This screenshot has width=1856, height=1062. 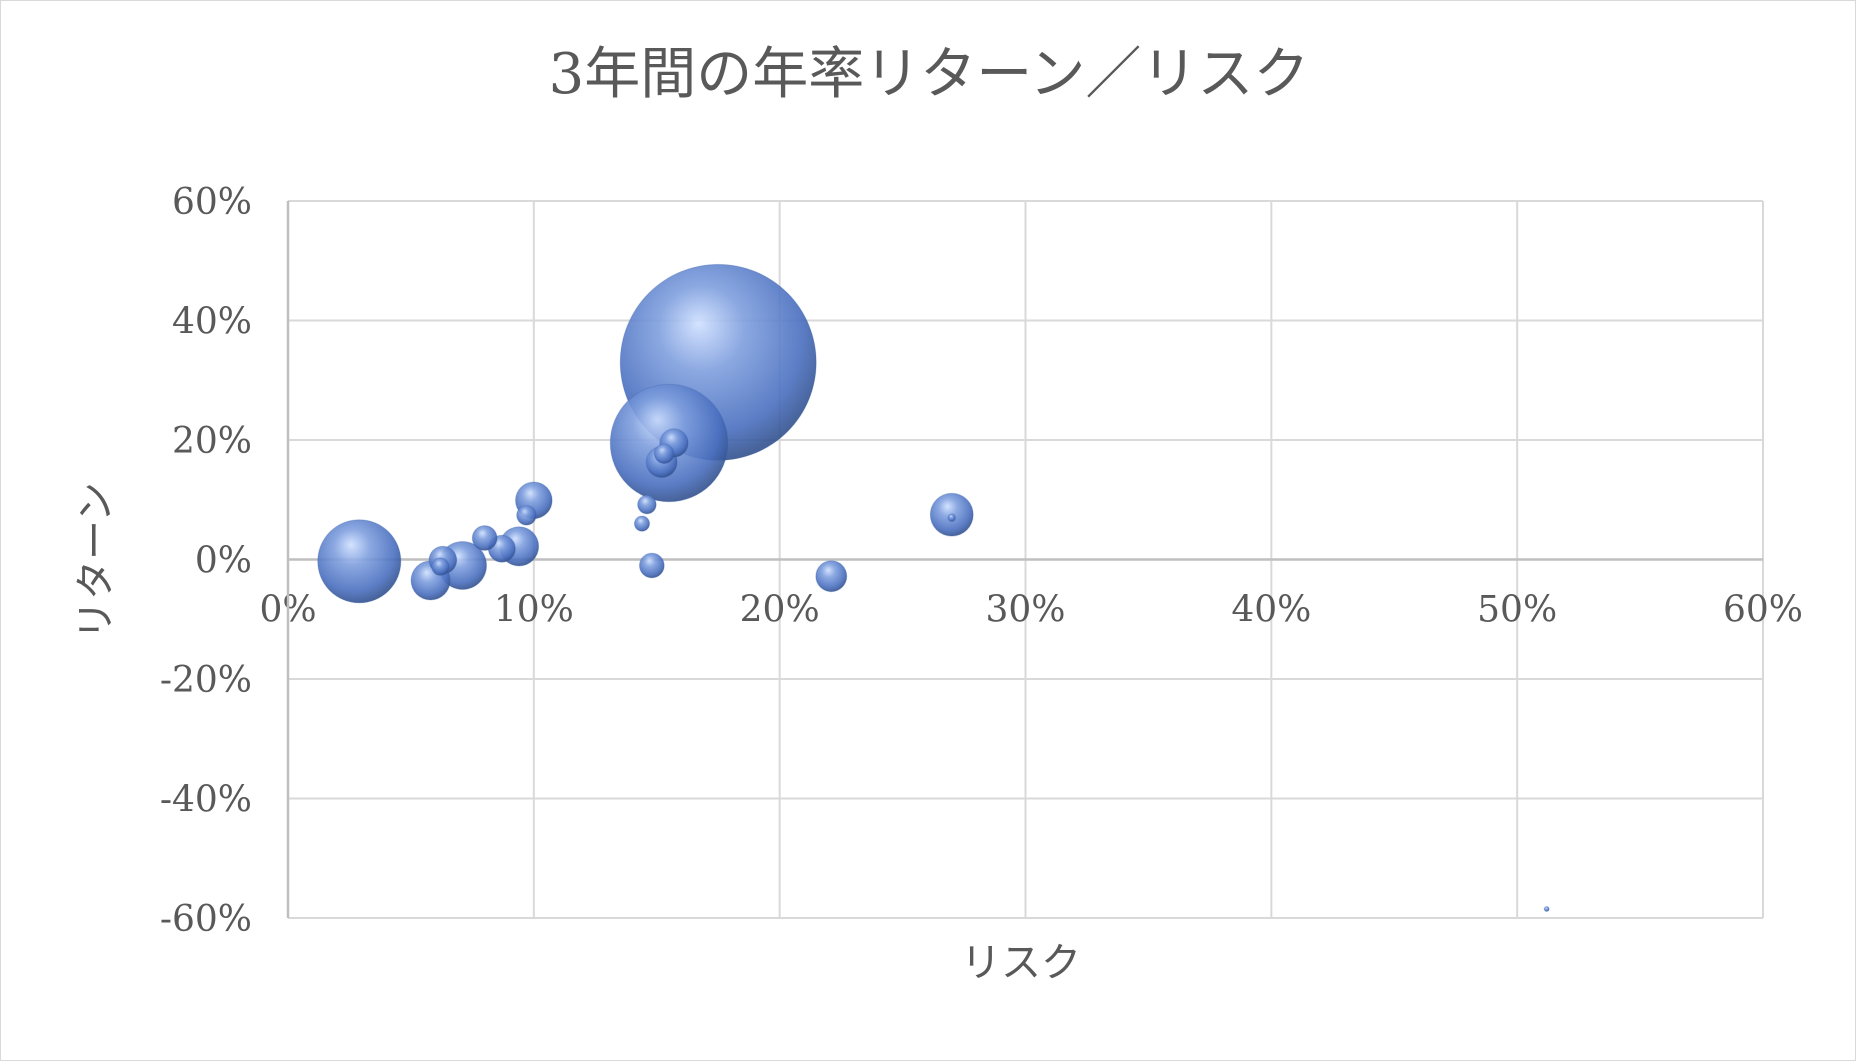 What do you see at coordinates (206, 919) in the screenshot?
I see `y-tick-label: -60%` at bounding box center [206, 919].